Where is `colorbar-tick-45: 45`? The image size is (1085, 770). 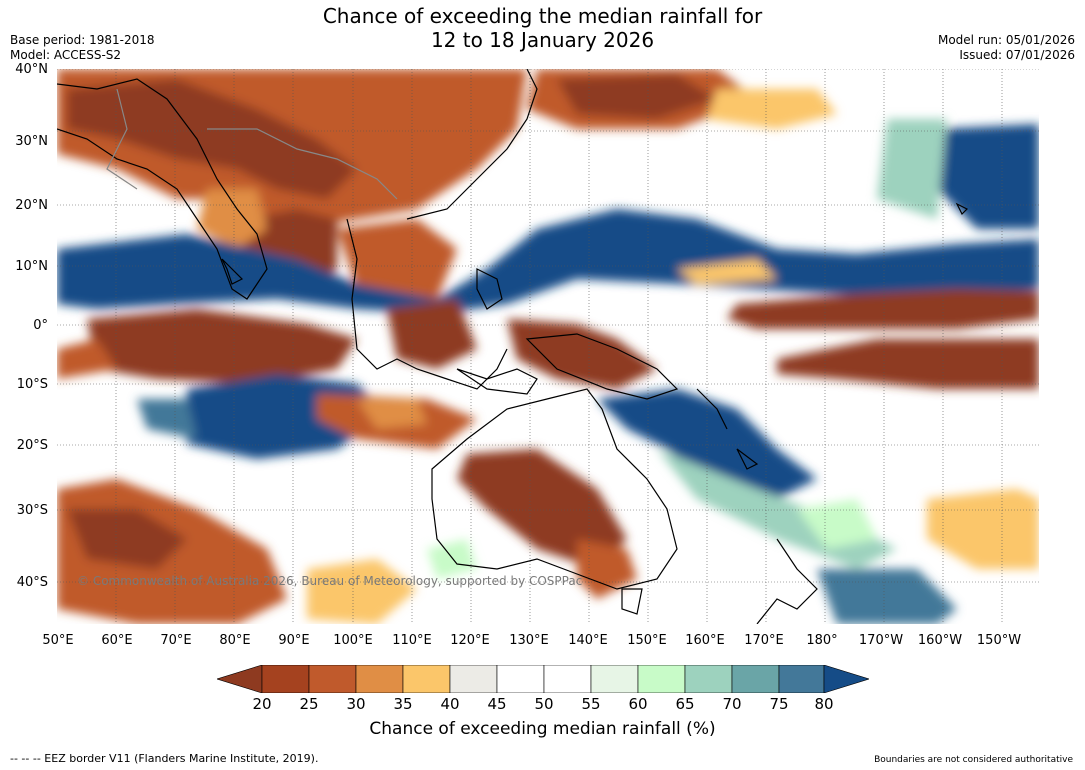 colorbar-tick-45: 45 is located at coordinates (497, 704).